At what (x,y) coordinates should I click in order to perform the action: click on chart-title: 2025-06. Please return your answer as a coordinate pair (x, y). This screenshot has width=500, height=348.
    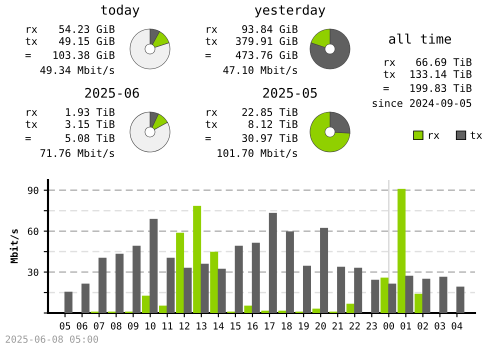
    Looking at the image, I should click on (112, 93).